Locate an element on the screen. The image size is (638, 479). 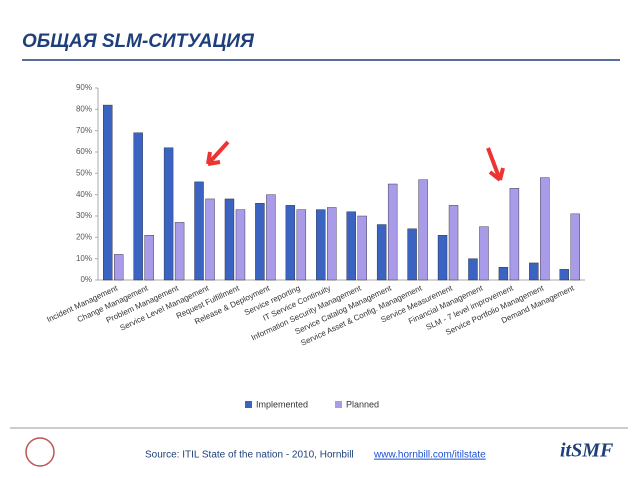
legend-label: Implemented is located at coordinates (282, 404).